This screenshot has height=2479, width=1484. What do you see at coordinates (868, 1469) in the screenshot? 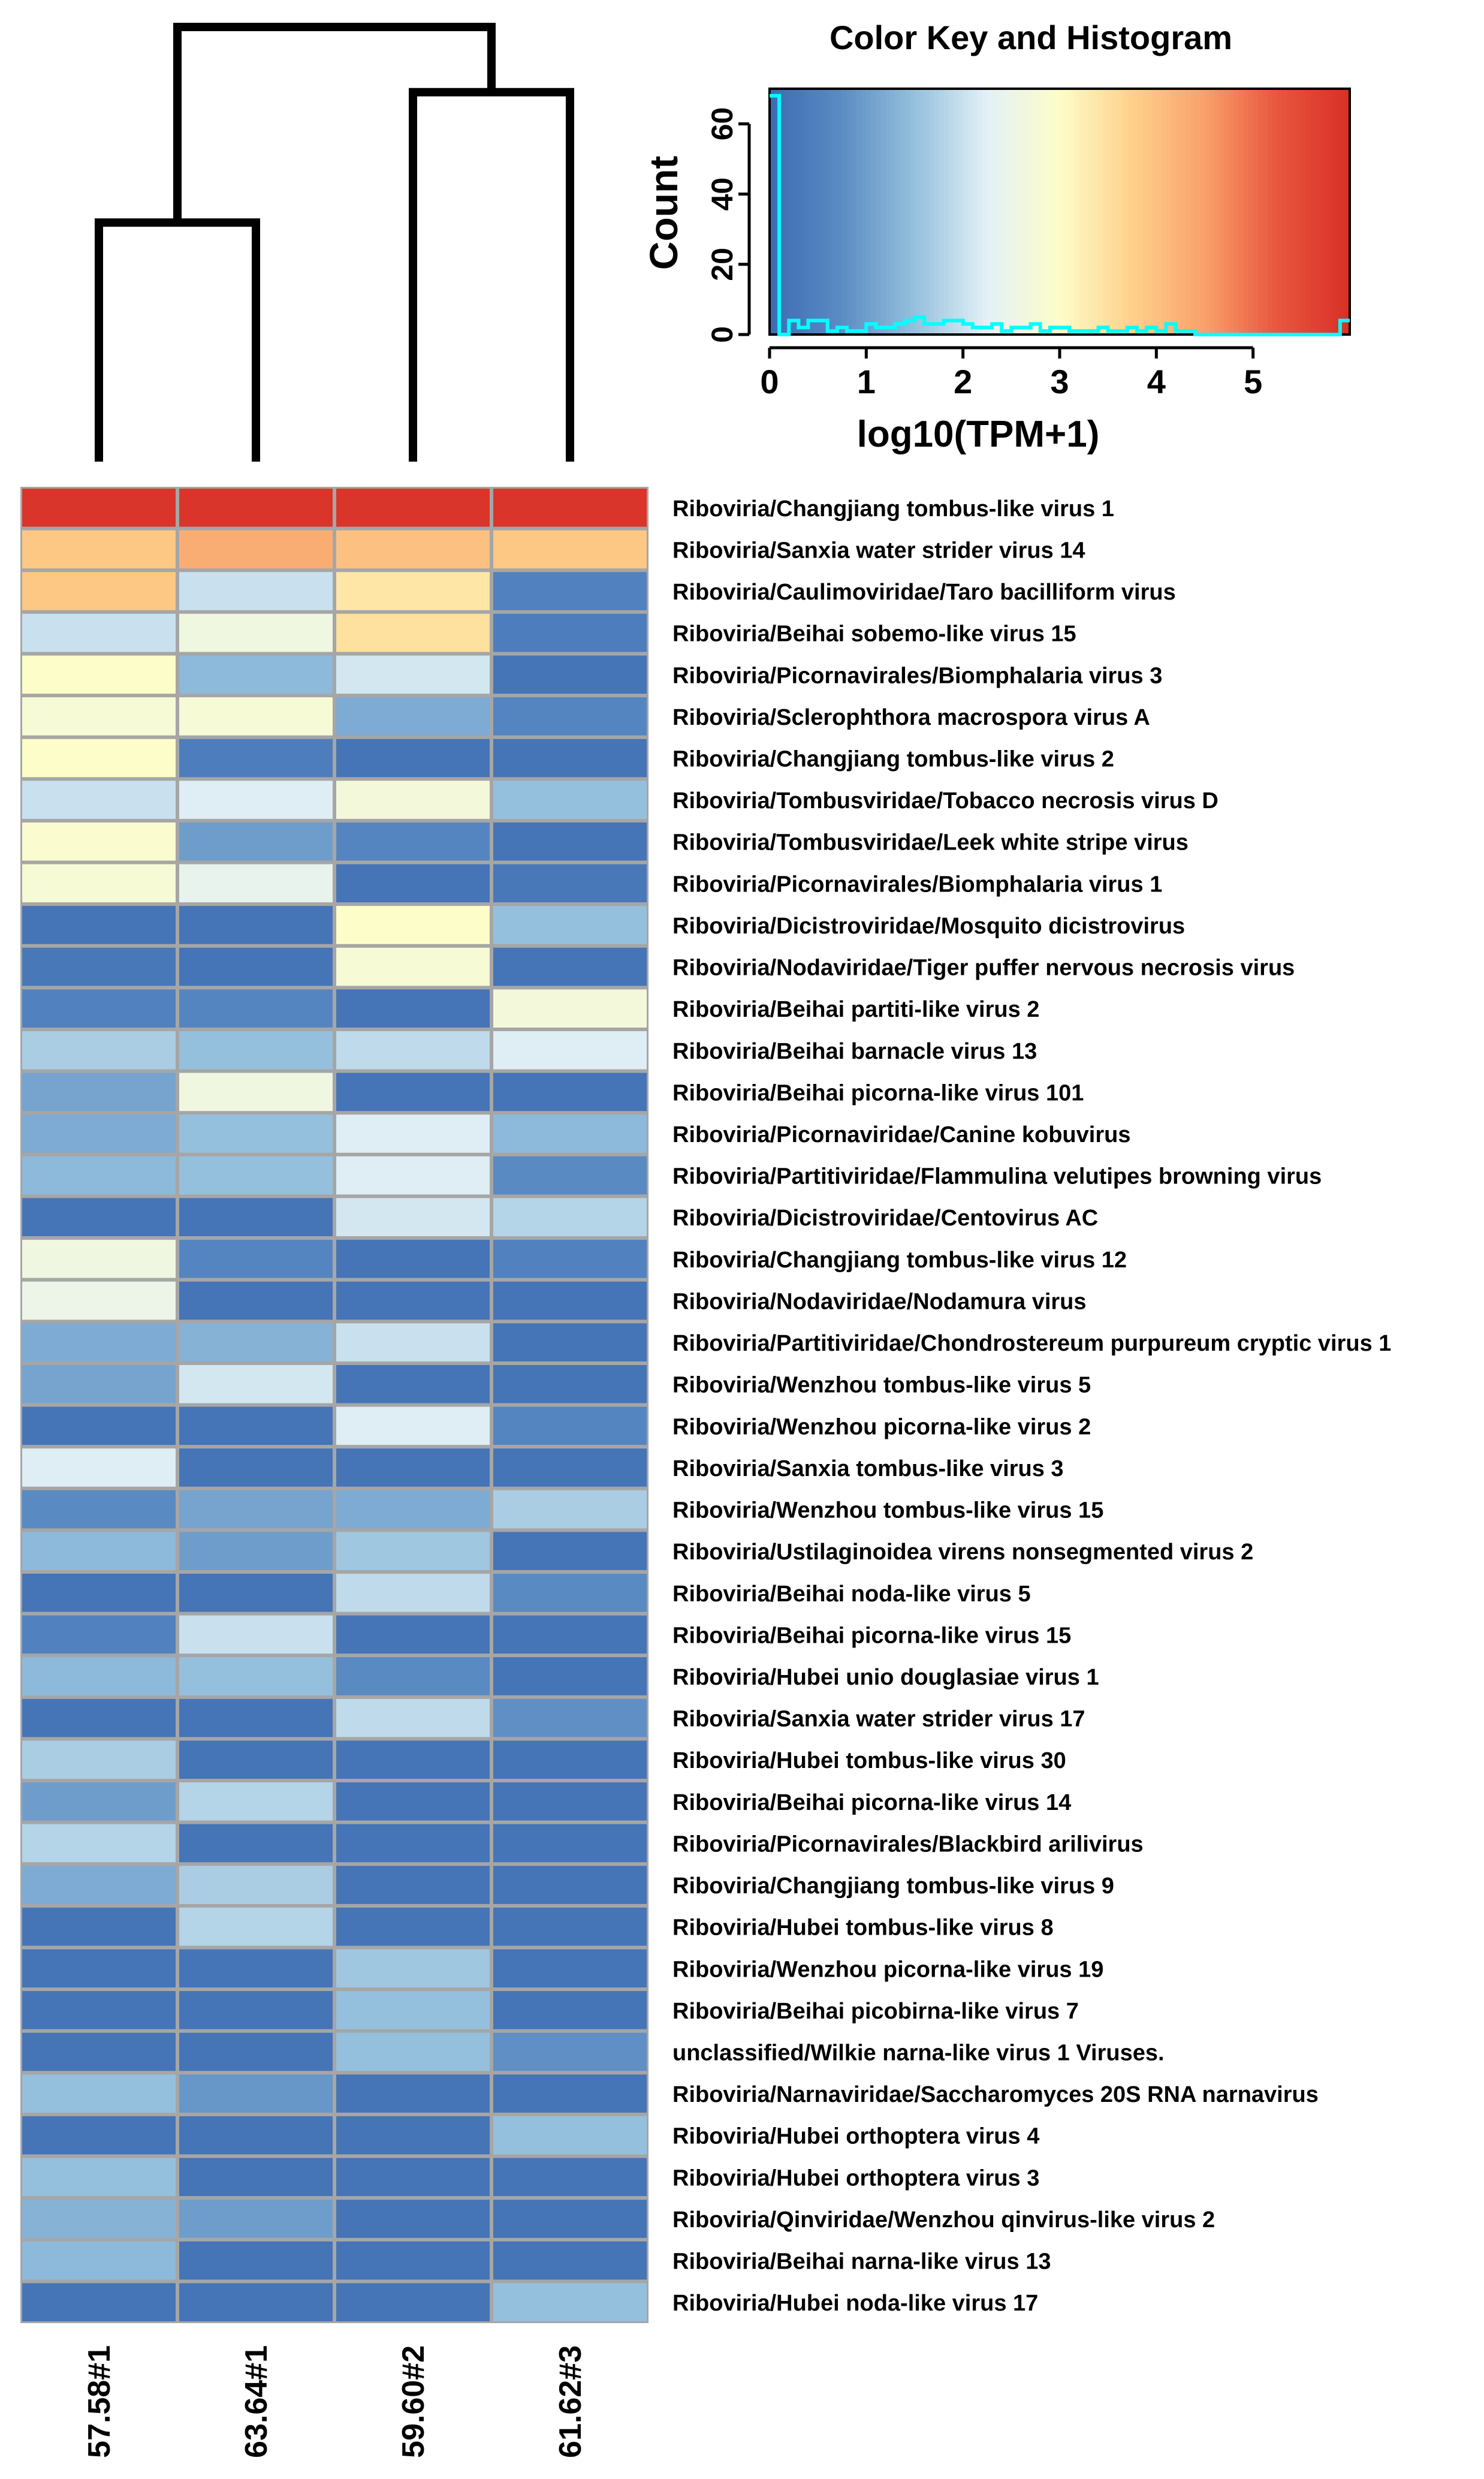
I see `row-label: Riboviria/Sanxia tombus-like virus 3` at bounding box center [868, 1469].